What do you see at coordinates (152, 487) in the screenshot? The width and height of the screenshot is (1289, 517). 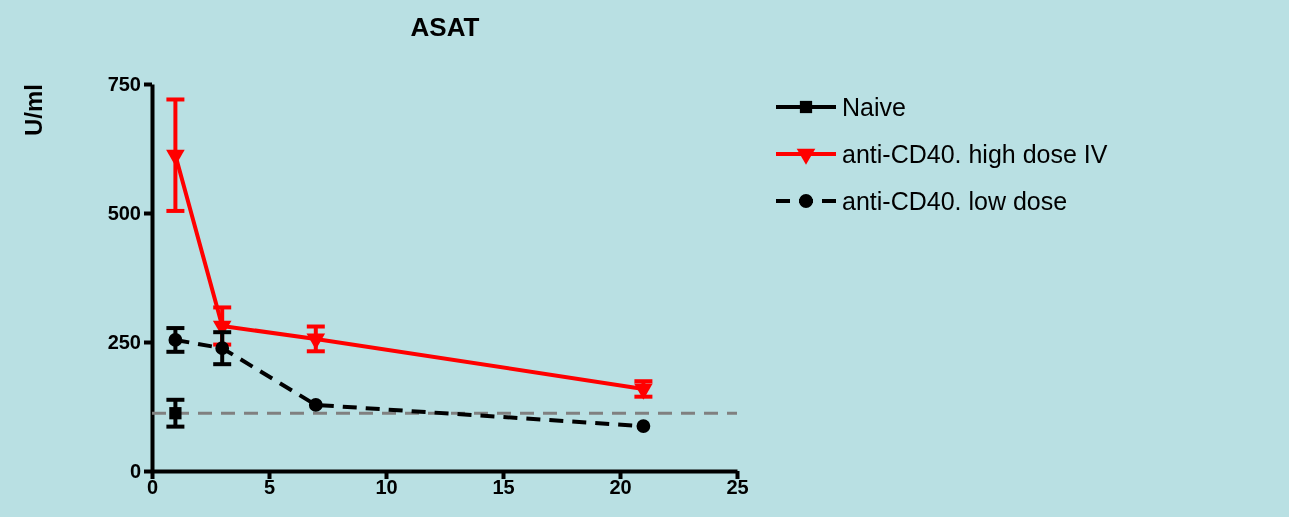 I see `x-tick-label: 0` at bounding box center [152, 487].